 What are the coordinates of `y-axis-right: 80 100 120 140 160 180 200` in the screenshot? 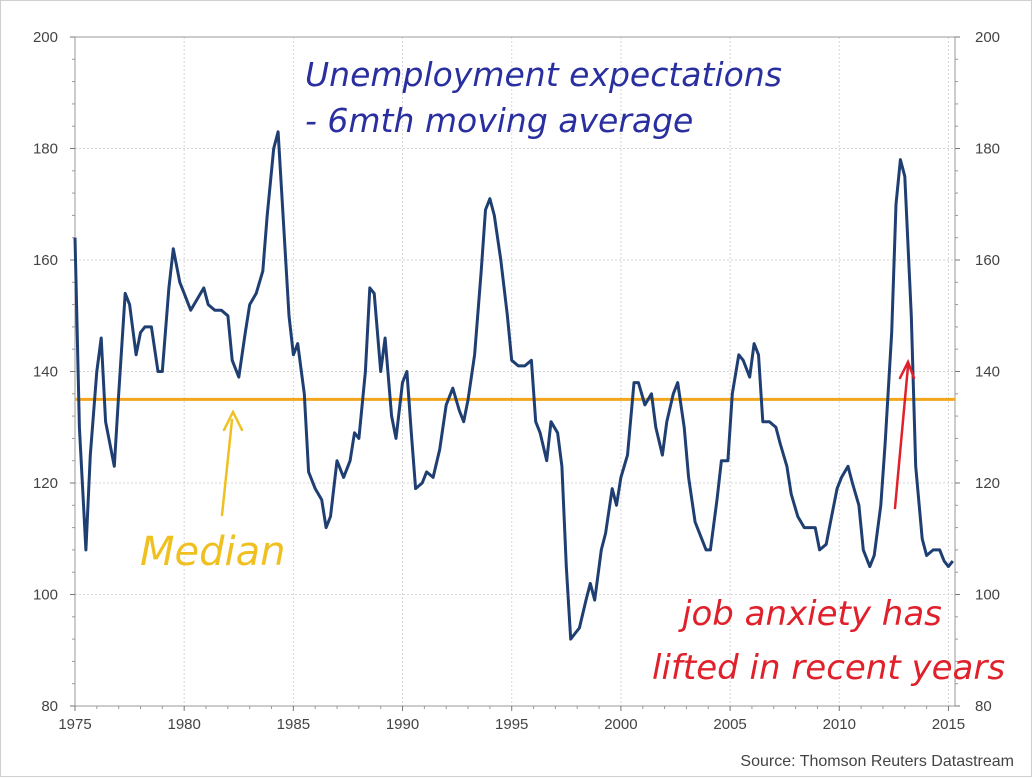 It's located at (977, 372).